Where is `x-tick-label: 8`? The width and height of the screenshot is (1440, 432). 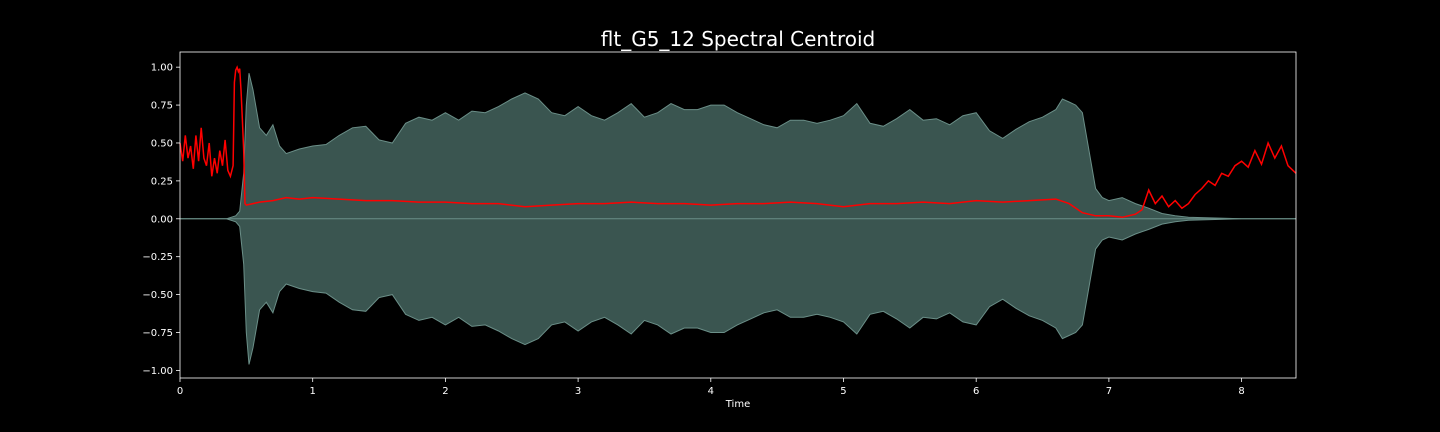 x-tick-label: 8 is located at coordinates (1241, 391).